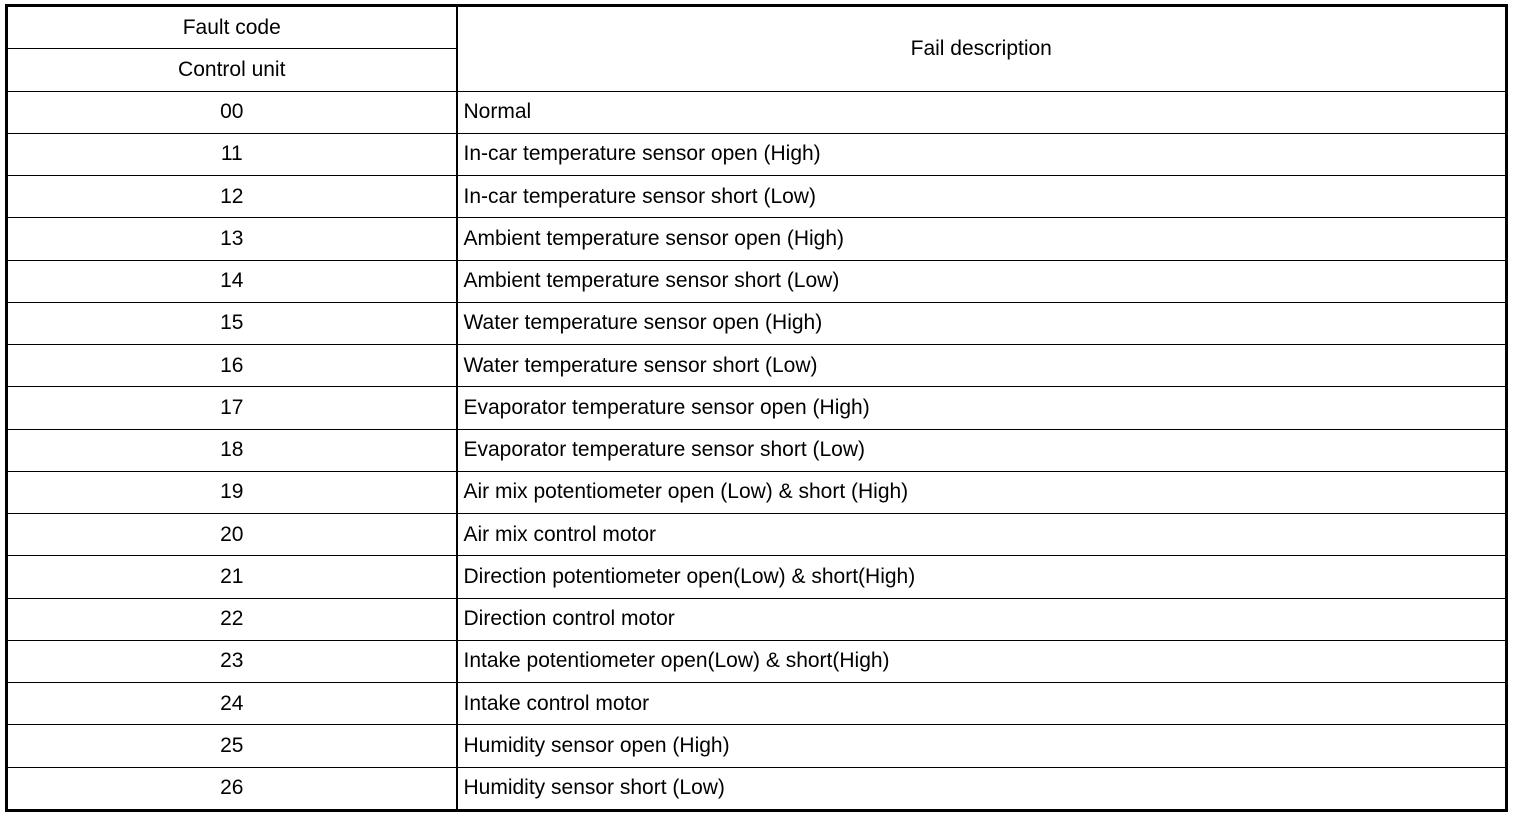 The image size is (1520, 818). I want to click on fault-code-cell: 19, so click(232, 492).